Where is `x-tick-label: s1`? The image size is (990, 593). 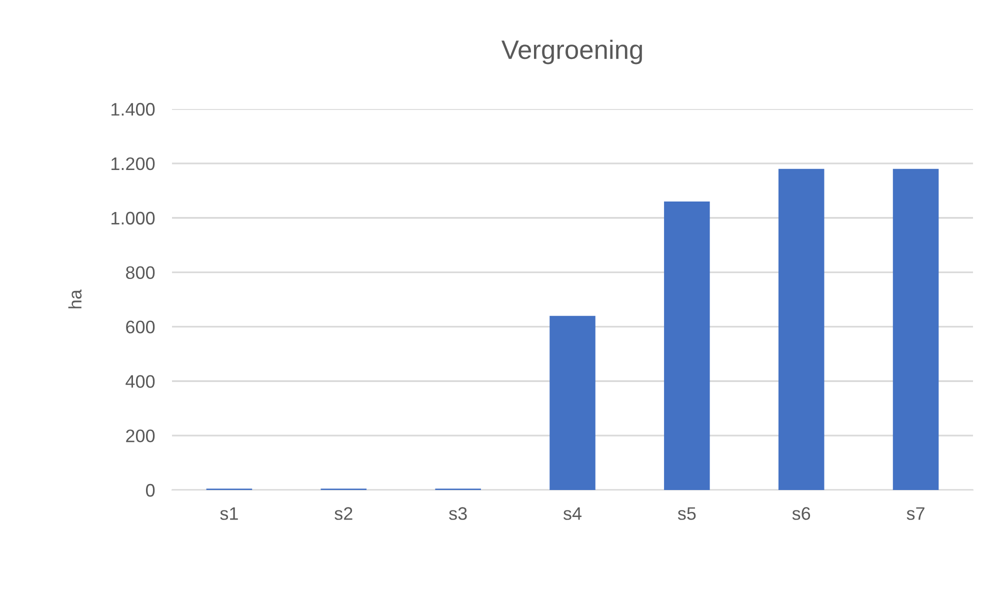
x-tick-label: s1 is located at coordinates (229, 513).